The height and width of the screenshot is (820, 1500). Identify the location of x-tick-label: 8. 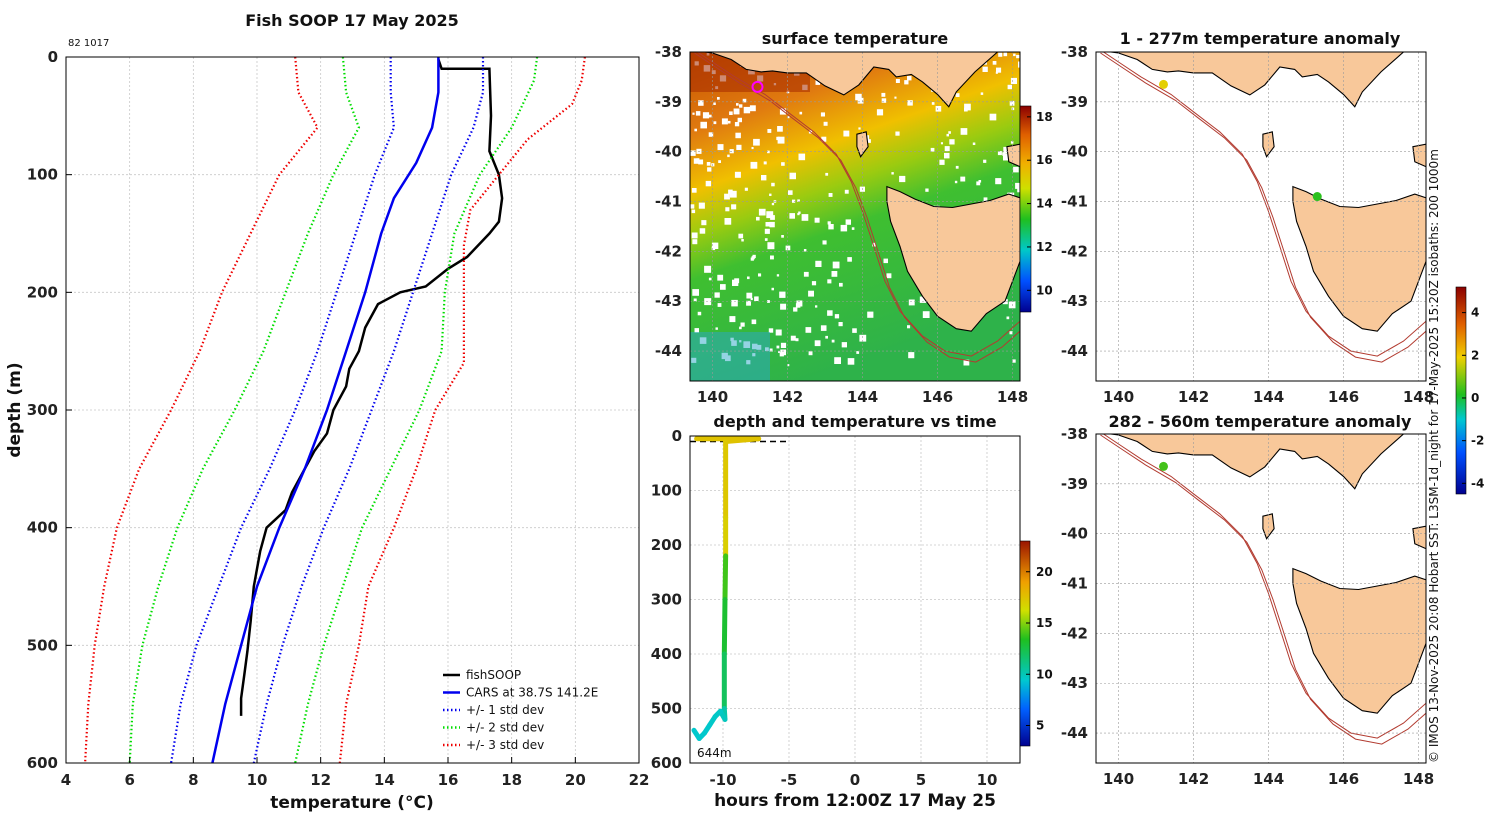
(193, 780).